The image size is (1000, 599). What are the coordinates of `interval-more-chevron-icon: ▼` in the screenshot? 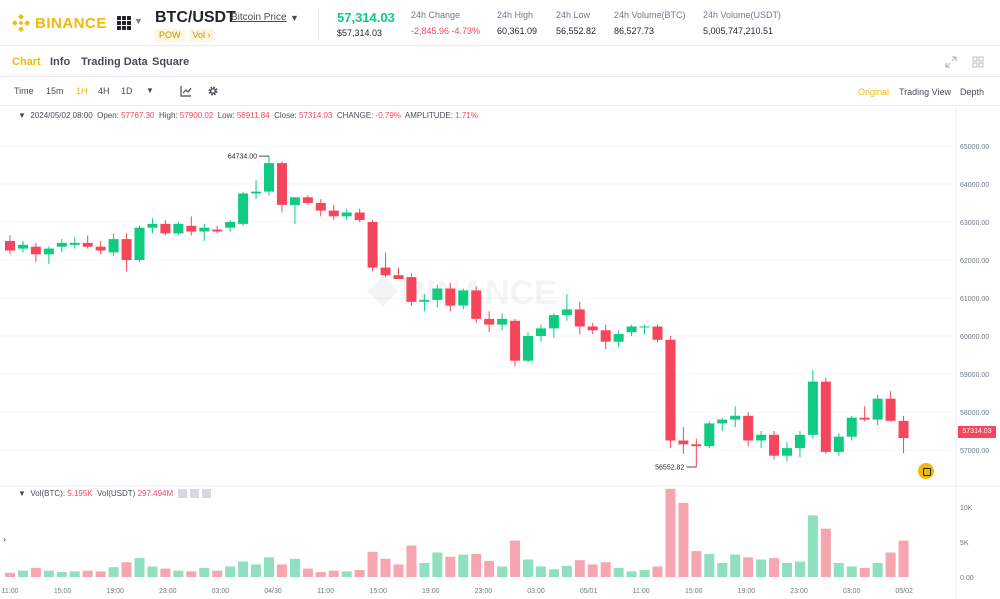 It's located at (150, 90).